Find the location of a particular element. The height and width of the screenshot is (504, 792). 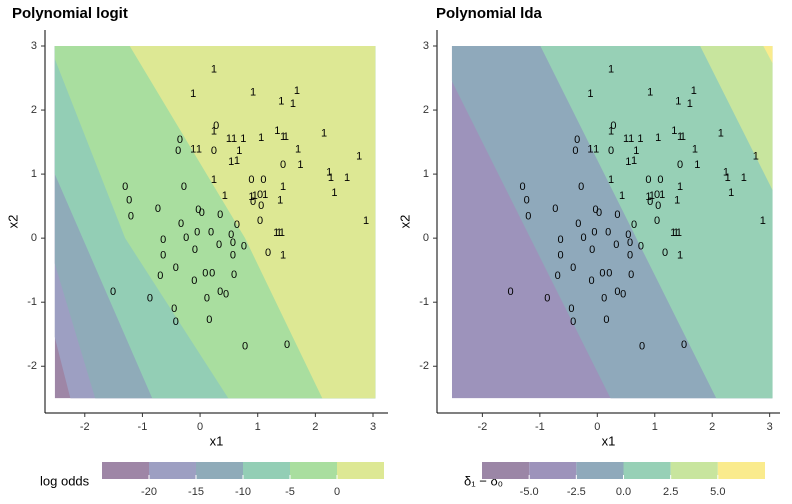

x-tick-label: 0 is located at coordinates (597, 427).